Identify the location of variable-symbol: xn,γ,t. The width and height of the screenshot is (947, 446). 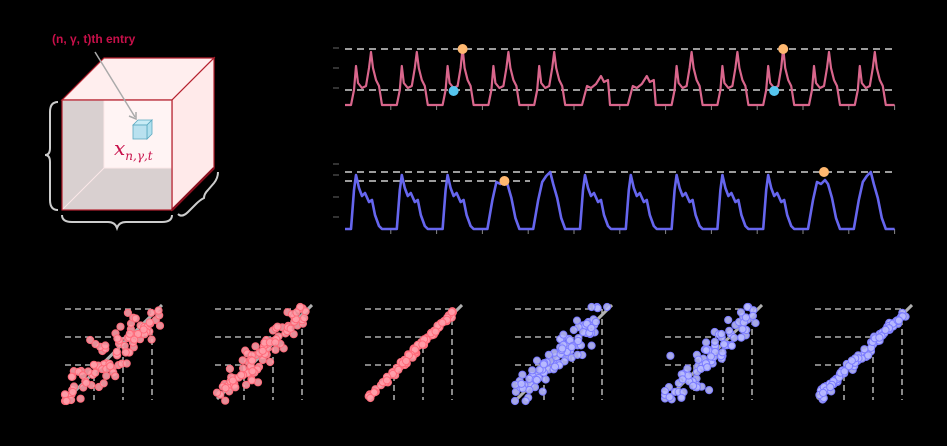
(133, 149).